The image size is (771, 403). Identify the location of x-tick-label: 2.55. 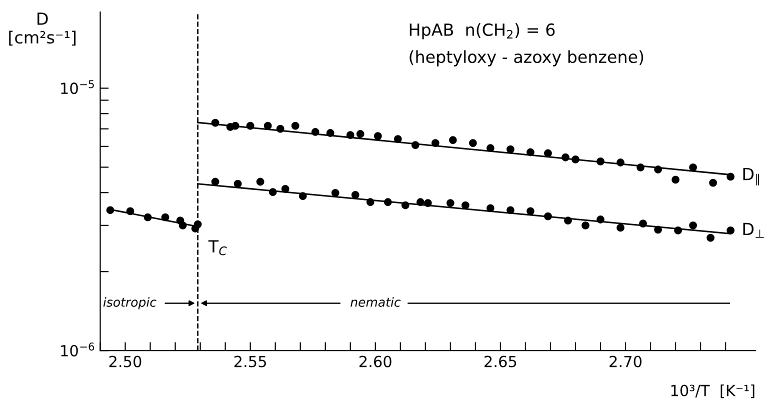
(250, 362).